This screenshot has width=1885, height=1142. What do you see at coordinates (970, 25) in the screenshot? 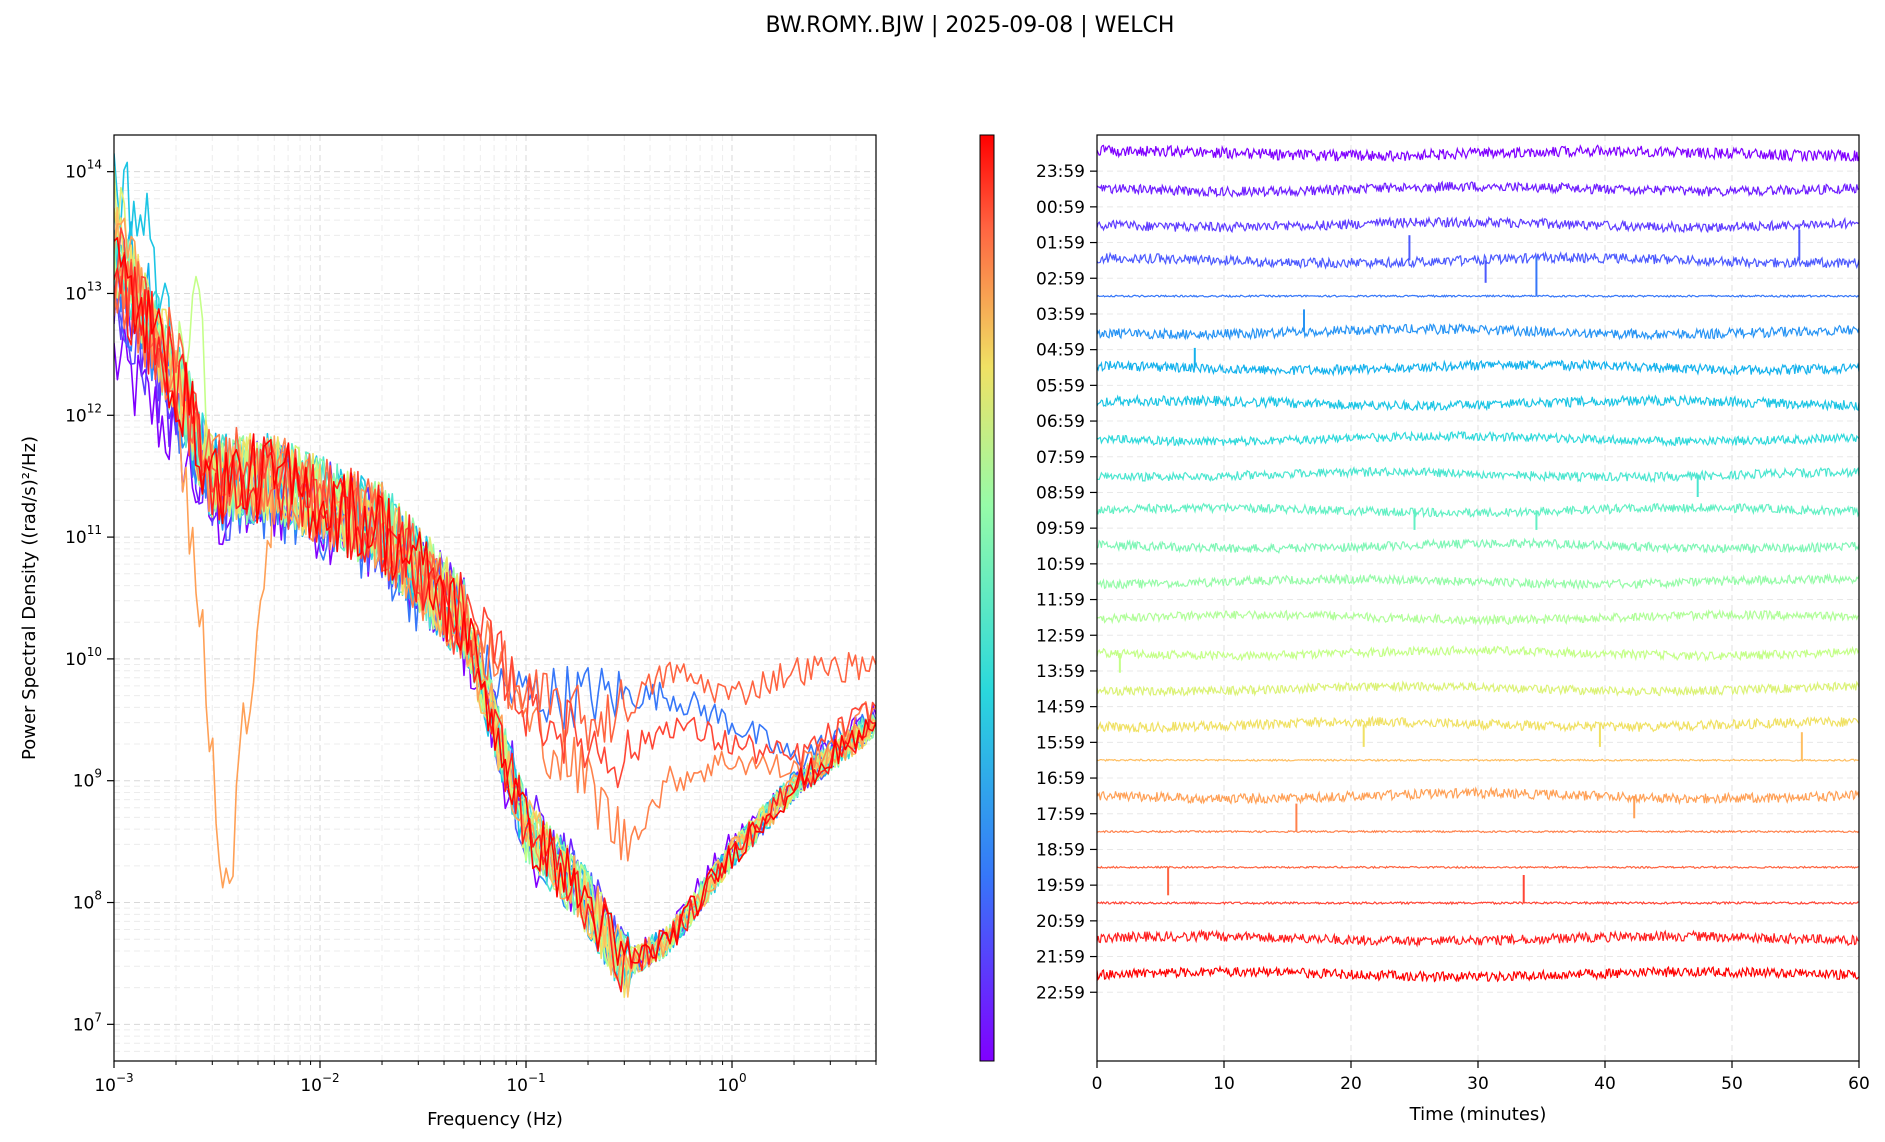
I see `figure-title: BW.ROMY..BJW | 2025-09-08 | WELCH` at bounding box center [970, 25].